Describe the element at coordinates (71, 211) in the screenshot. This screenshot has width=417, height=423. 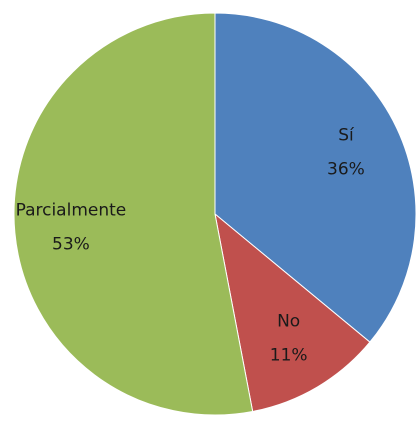
I see `slice-label: Parcialmente` at that location.